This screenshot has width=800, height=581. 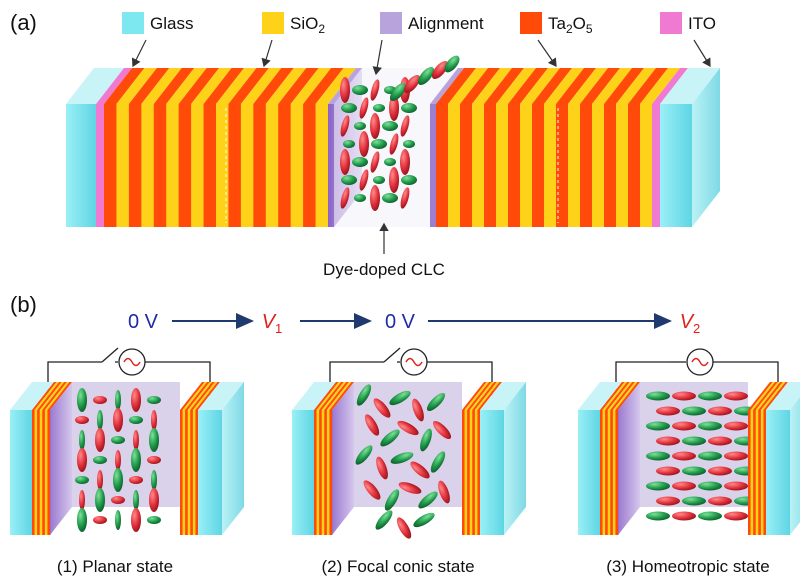 I want to click on glass-legend-label: Glass, so click(x=171, y=23).